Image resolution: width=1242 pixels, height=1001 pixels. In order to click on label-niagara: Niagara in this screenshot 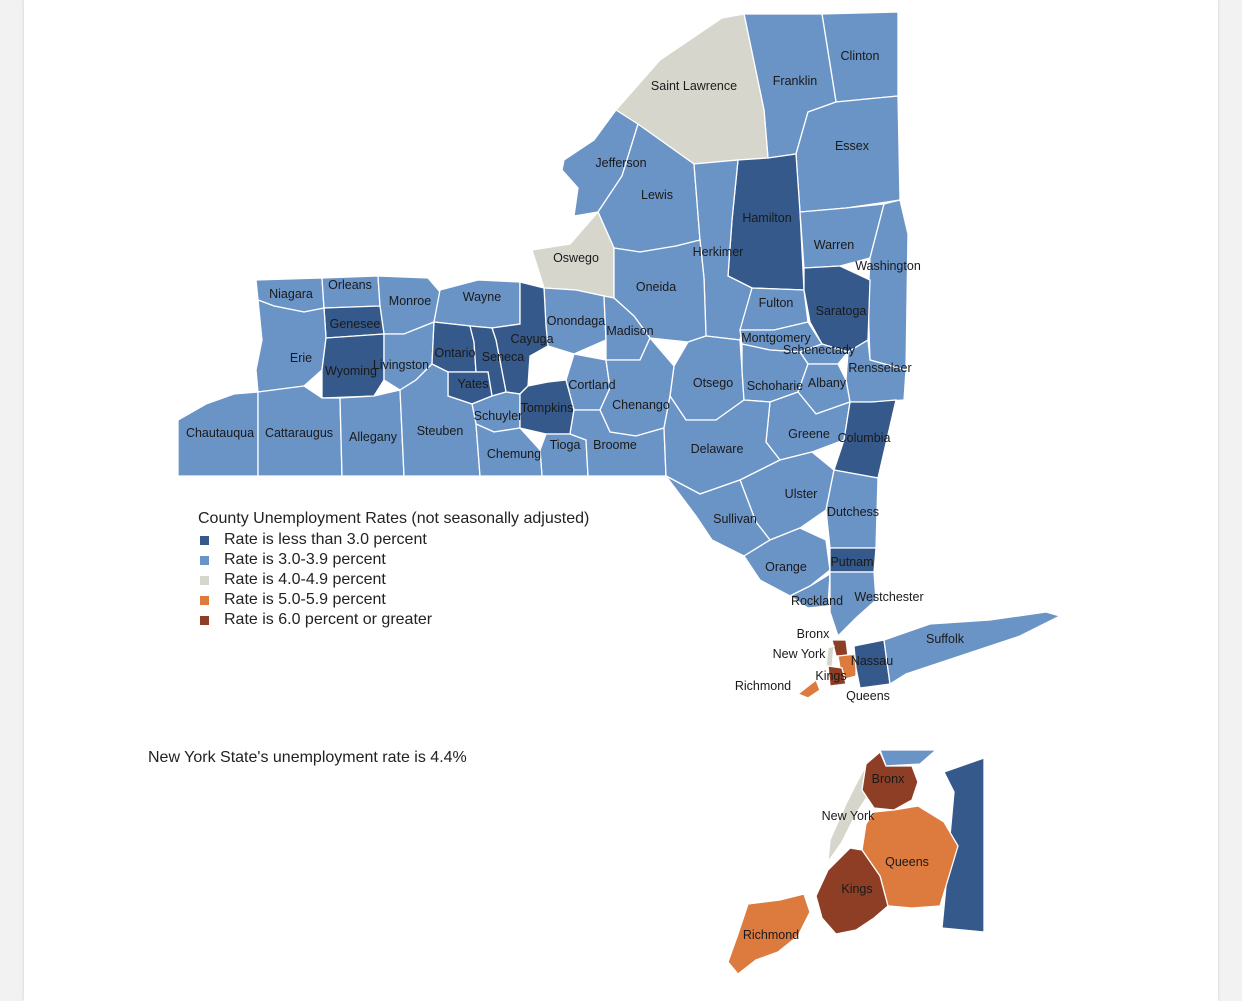, I will do `click(291, 294)`.